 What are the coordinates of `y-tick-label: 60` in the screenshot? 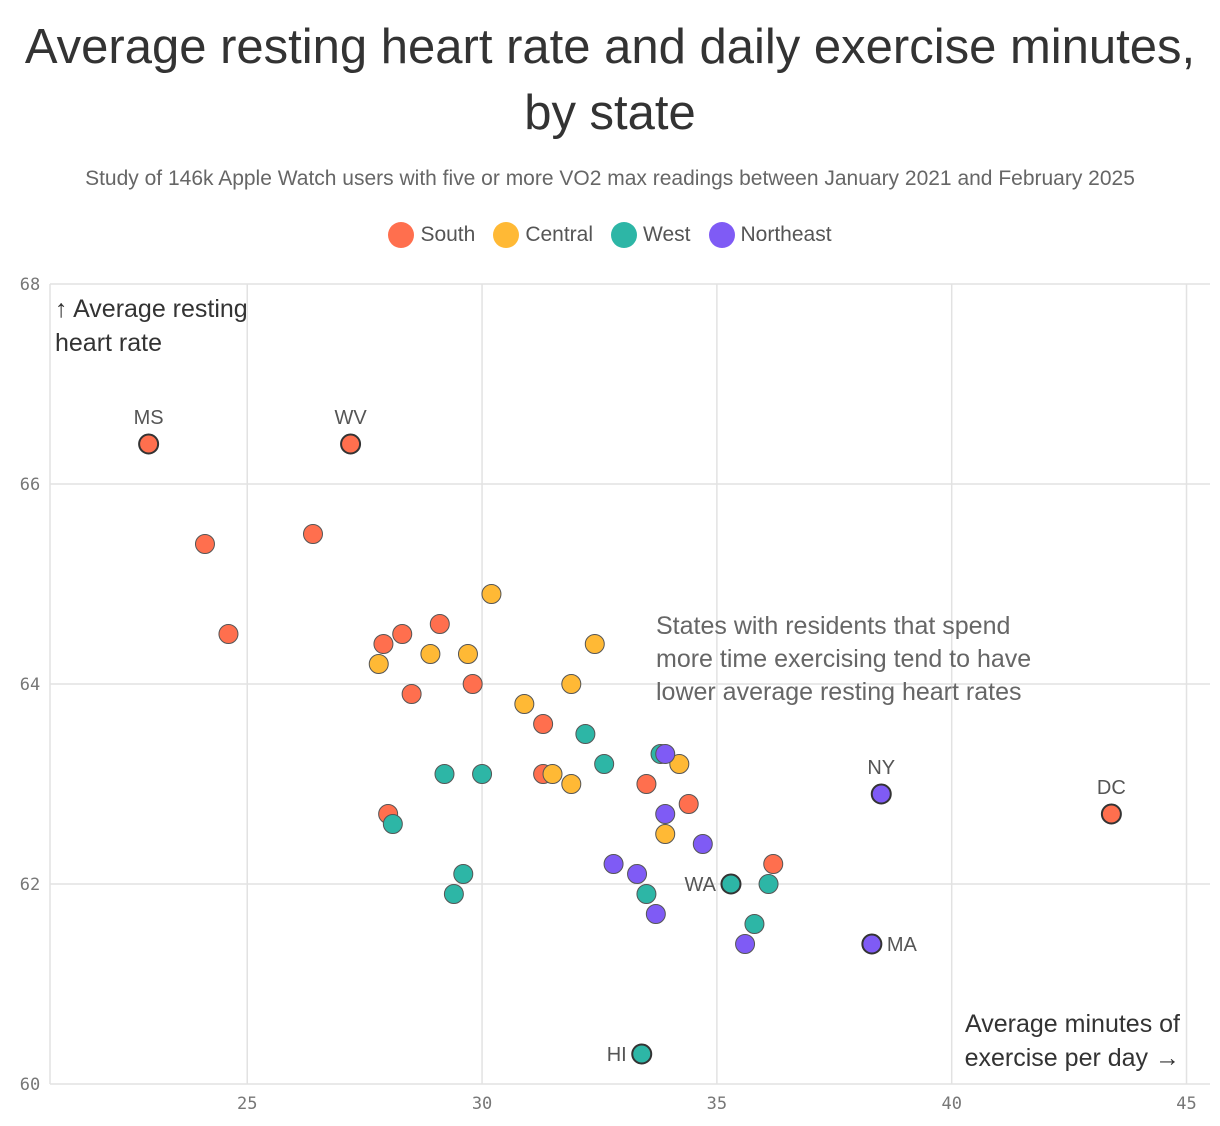 It's located at (30, 1085).